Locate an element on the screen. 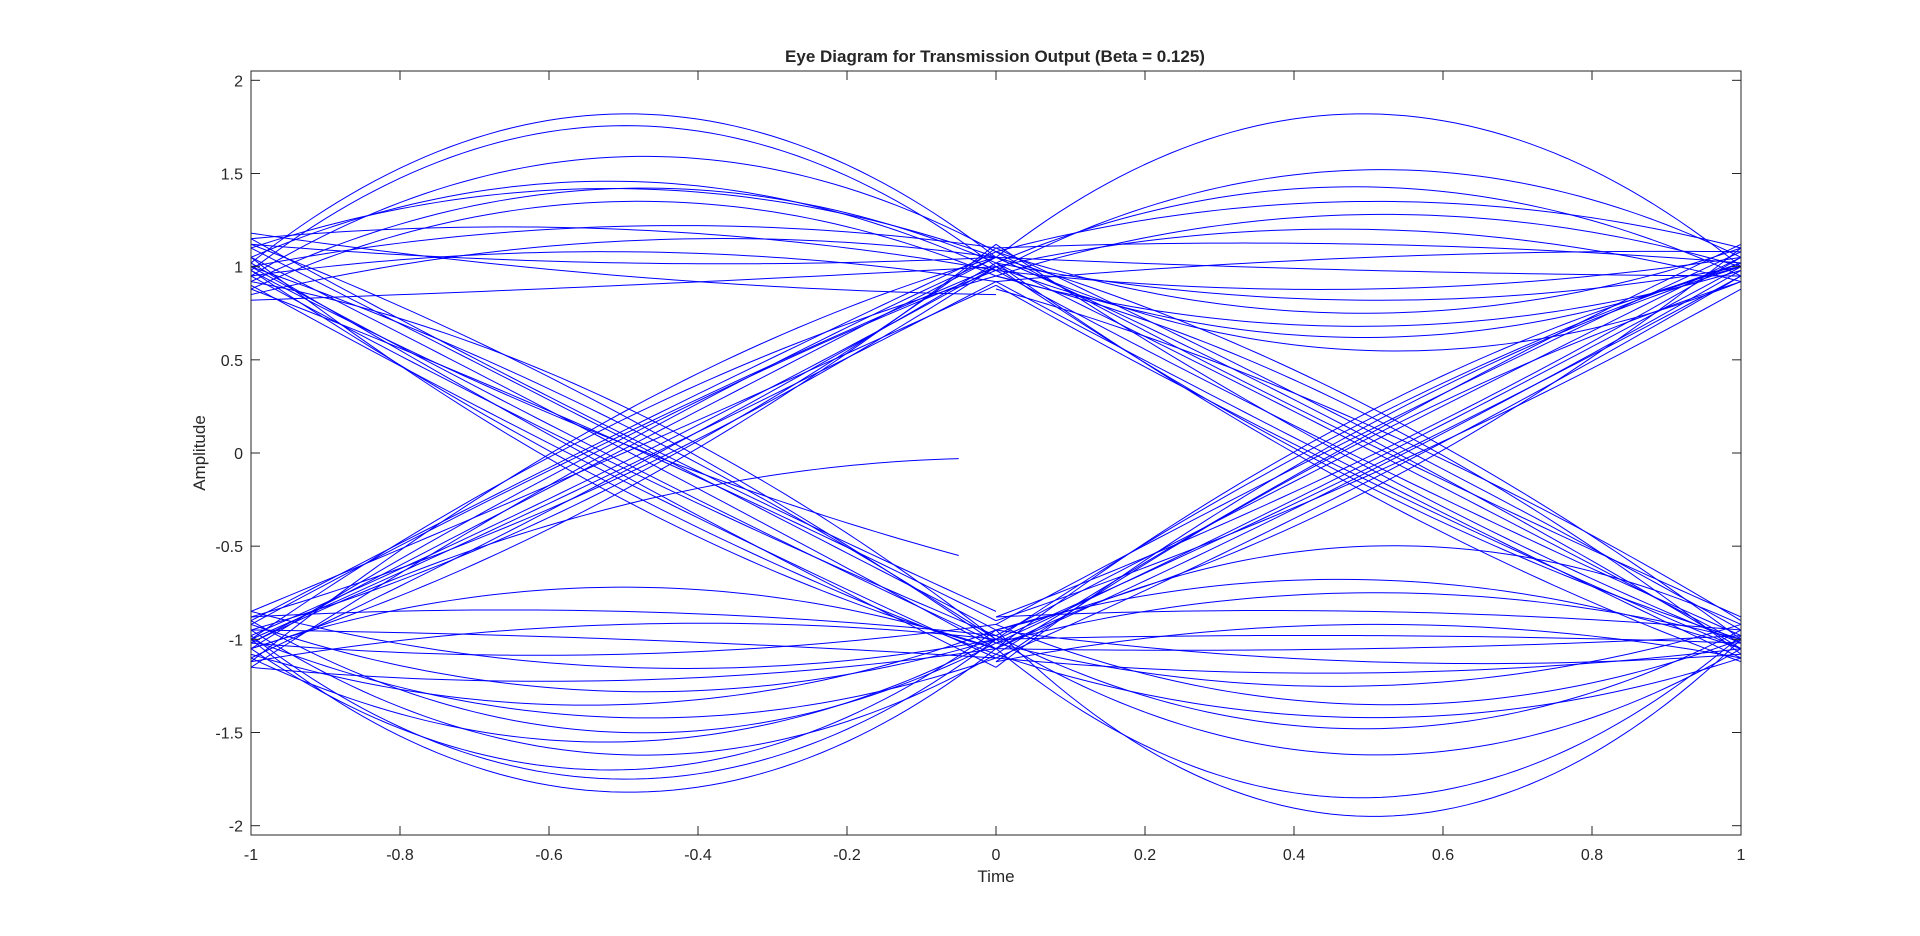 The width and height of the screenshot is (1920, 936). x-tick-label: 0.4 is located at coordinates (1294, 855).